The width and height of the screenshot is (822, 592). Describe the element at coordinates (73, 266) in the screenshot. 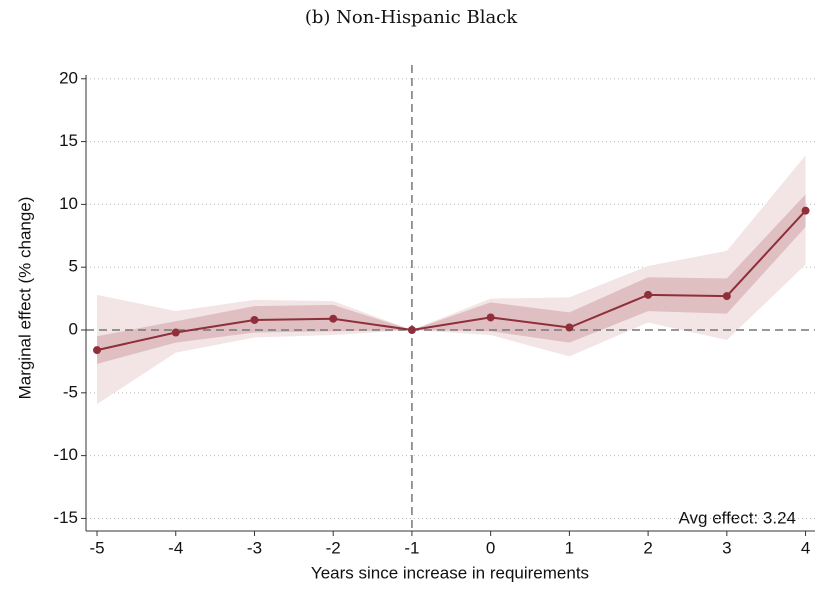

I see `y-tick-label: 5` at that location.